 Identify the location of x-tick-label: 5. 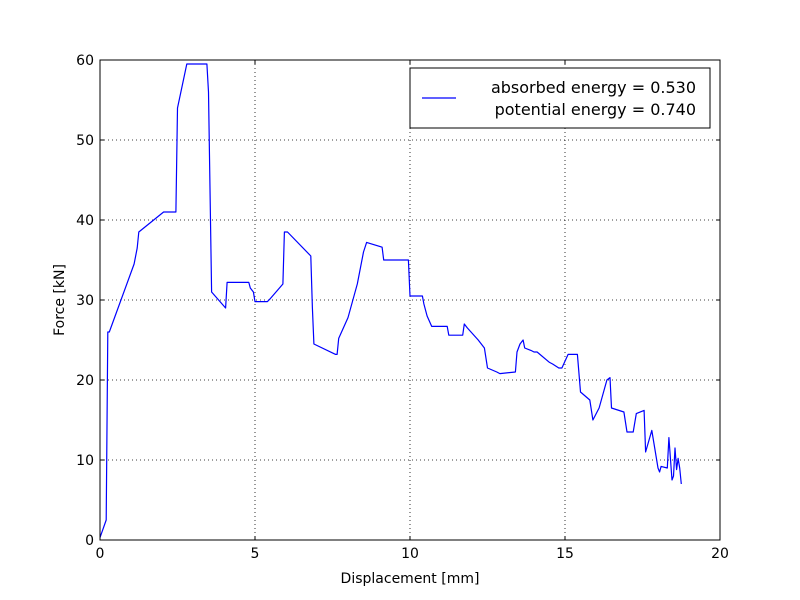
(255, 554).